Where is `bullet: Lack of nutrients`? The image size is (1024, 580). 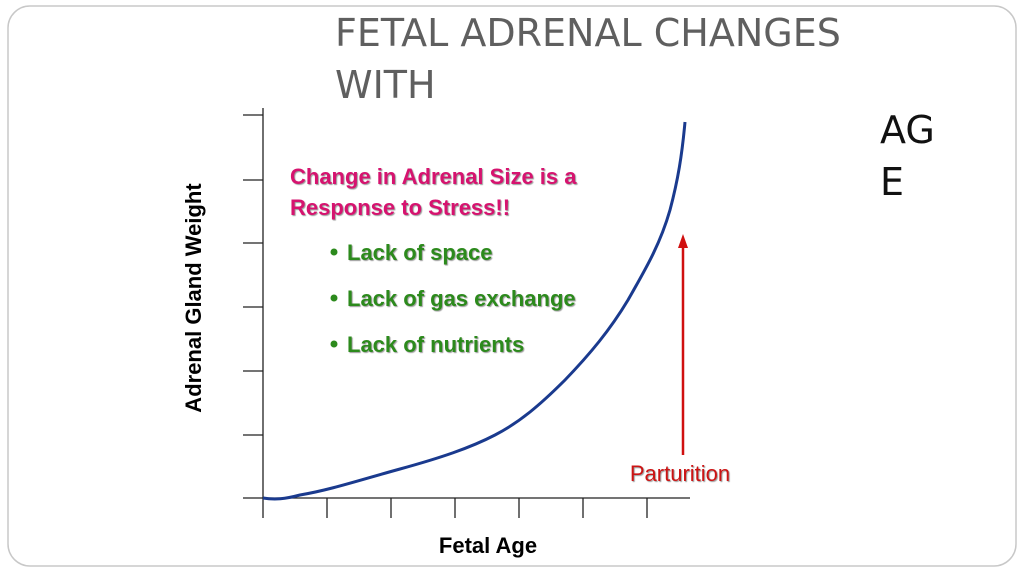 bullet: Lack of nutrients is located at coordinates (435, 344).